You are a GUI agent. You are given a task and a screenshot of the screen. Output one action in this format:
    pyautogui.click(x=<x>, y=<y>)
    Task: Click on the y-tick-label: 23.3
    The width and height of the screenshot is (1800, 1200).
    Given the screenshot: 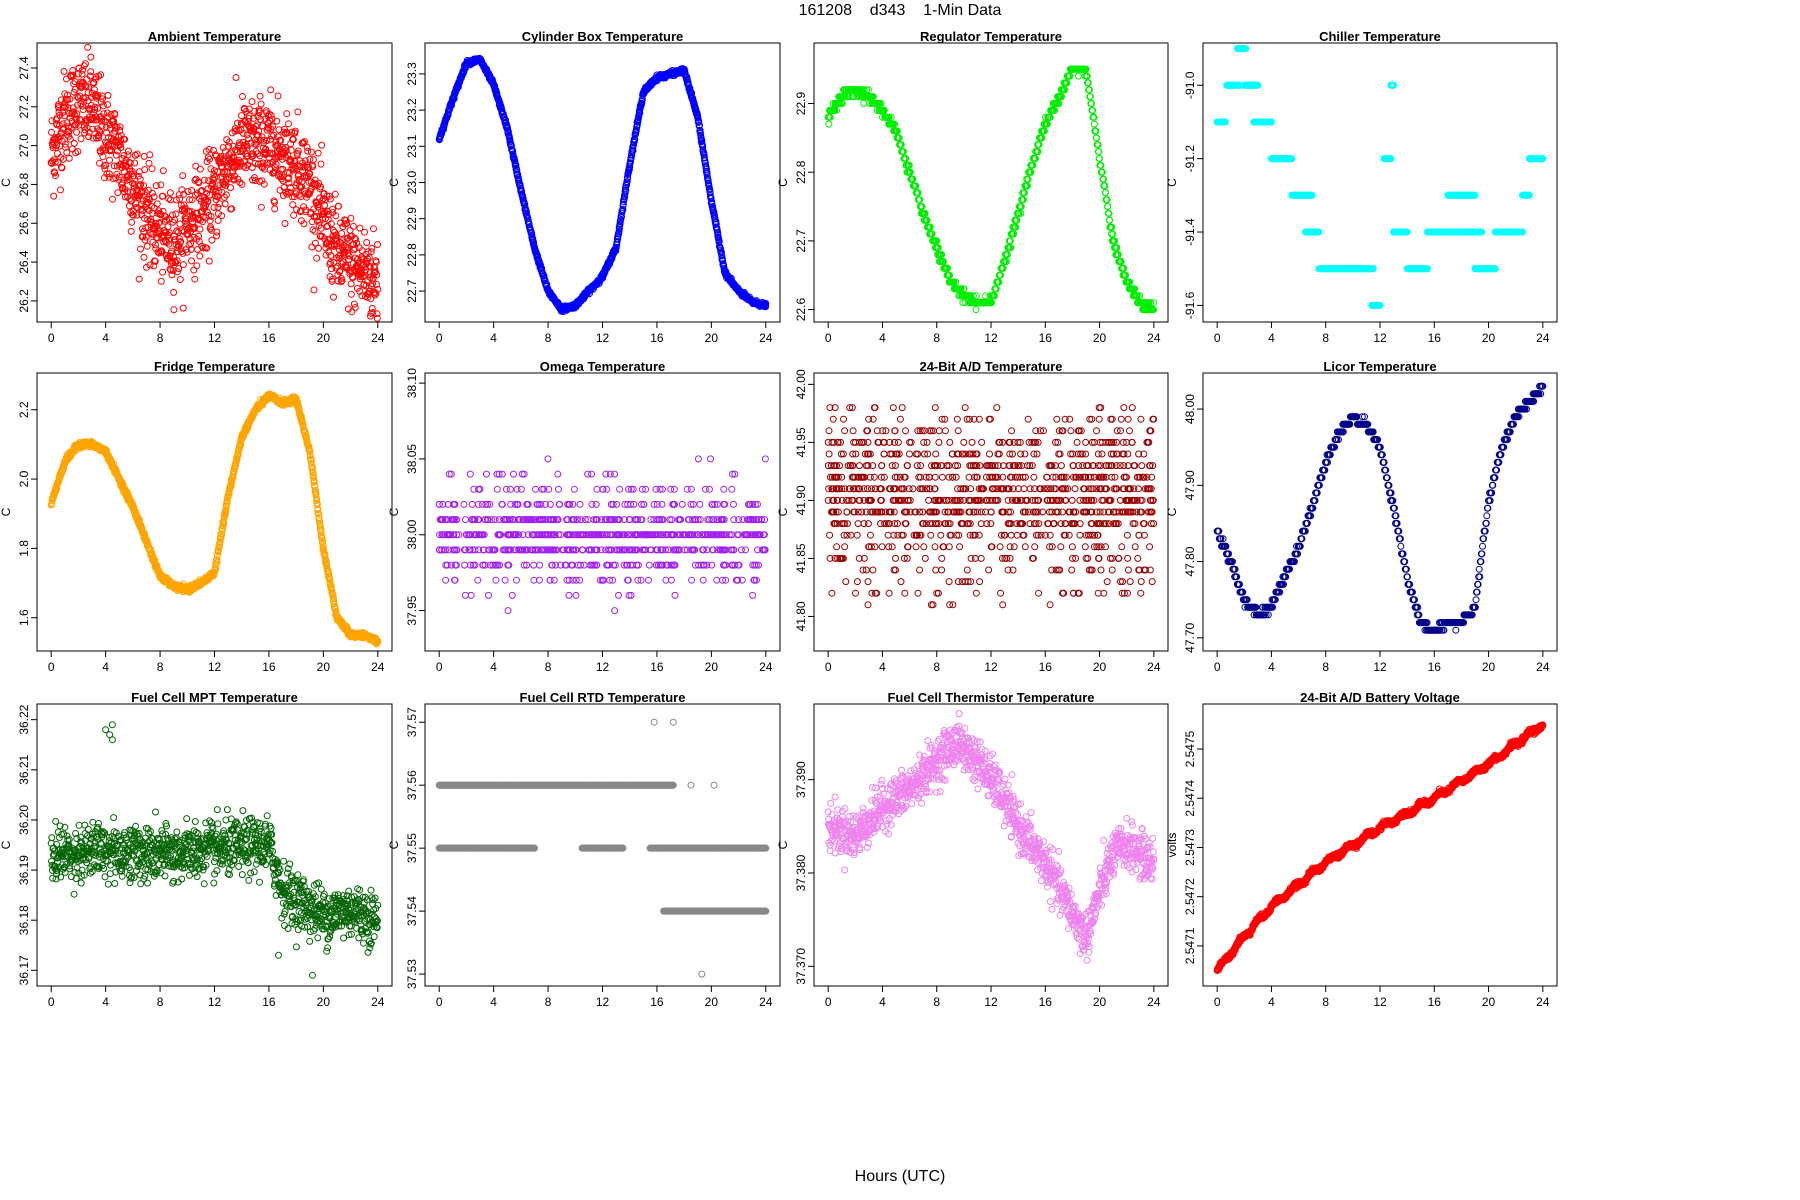 What is the action you would take?
    pyautogui.click(x=412, y=74)
    